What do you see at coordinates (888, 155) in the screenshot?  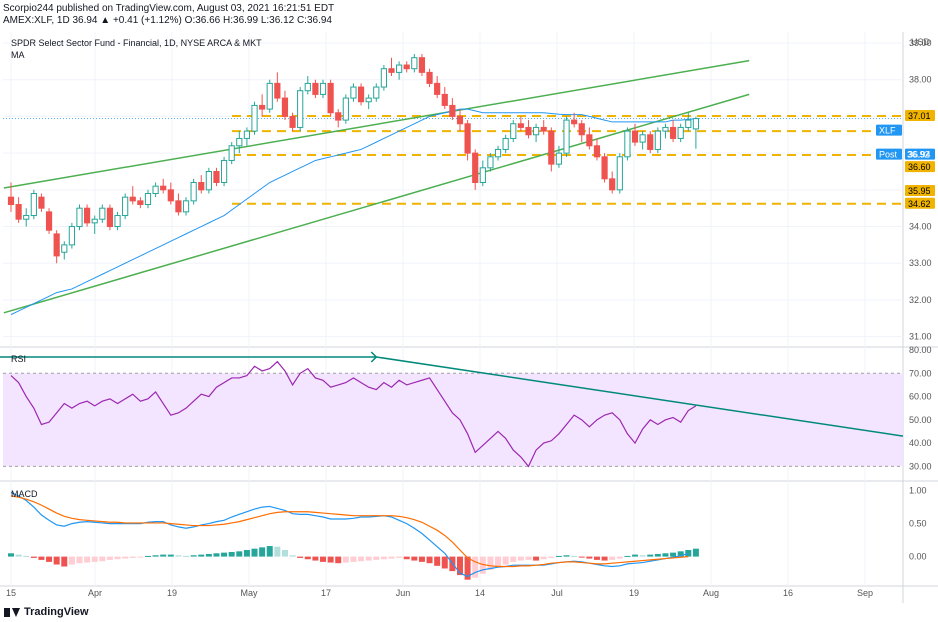 I see `post-label-text: Post` at bounding box center [888, 155].